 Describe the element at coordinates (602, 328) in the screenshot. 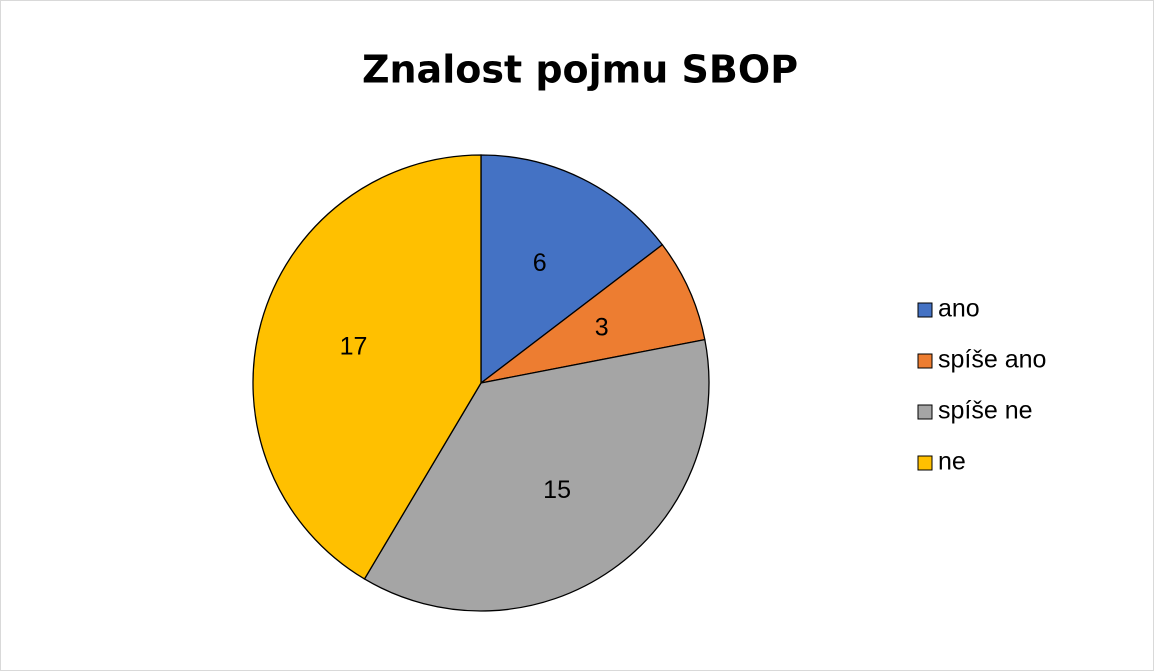

I see `data-label: 3` at that location.